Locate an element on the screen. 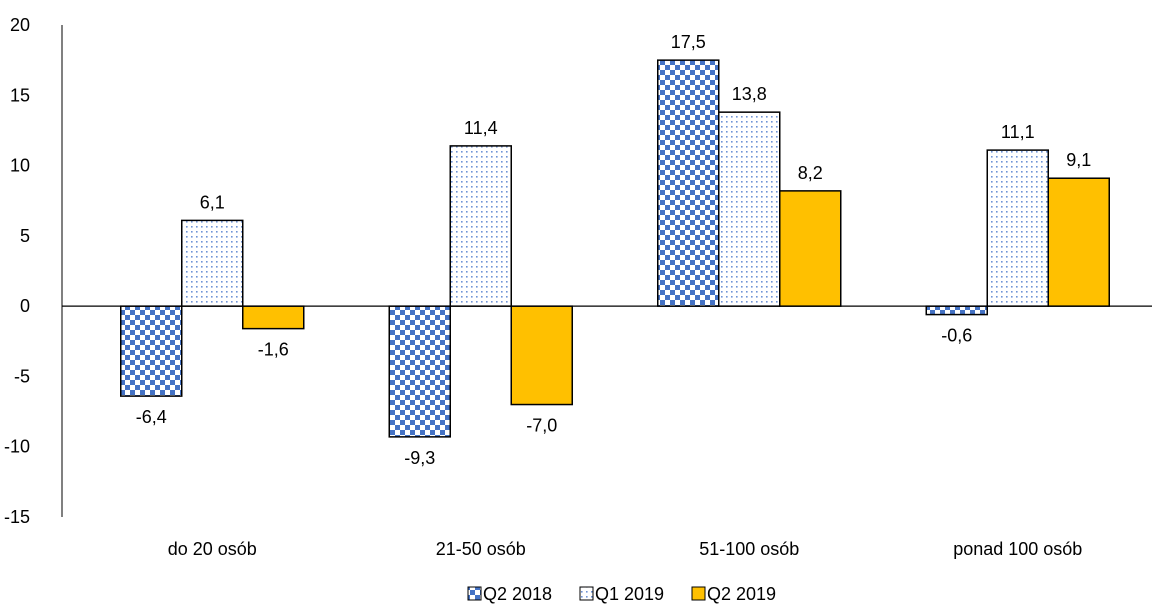 The height and width of the screenshot is (608, 1170). legend-label-0: Q2 2018 is located at coordinates (517, 594).